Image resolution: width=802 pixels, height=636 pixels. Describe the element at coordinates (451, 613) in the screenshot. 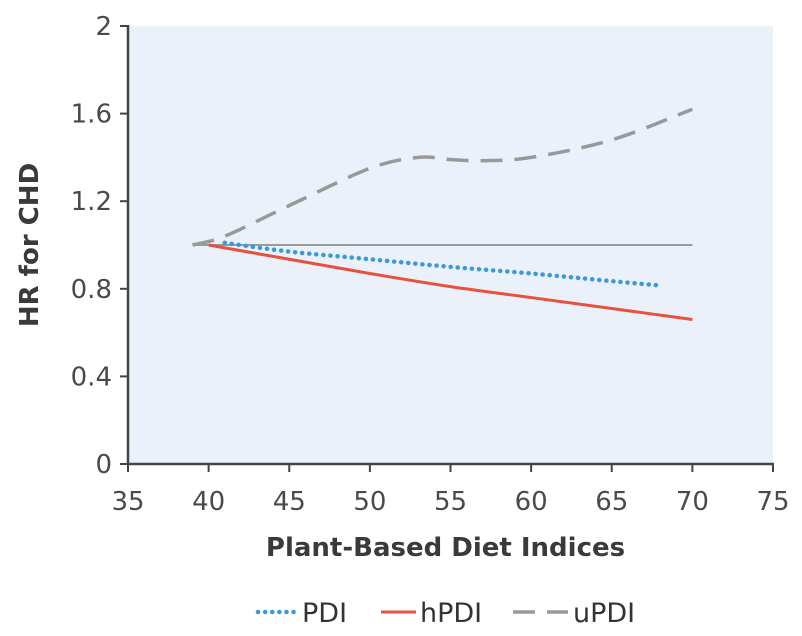

I see `legend-label-hpdi: hPDI` at that location.